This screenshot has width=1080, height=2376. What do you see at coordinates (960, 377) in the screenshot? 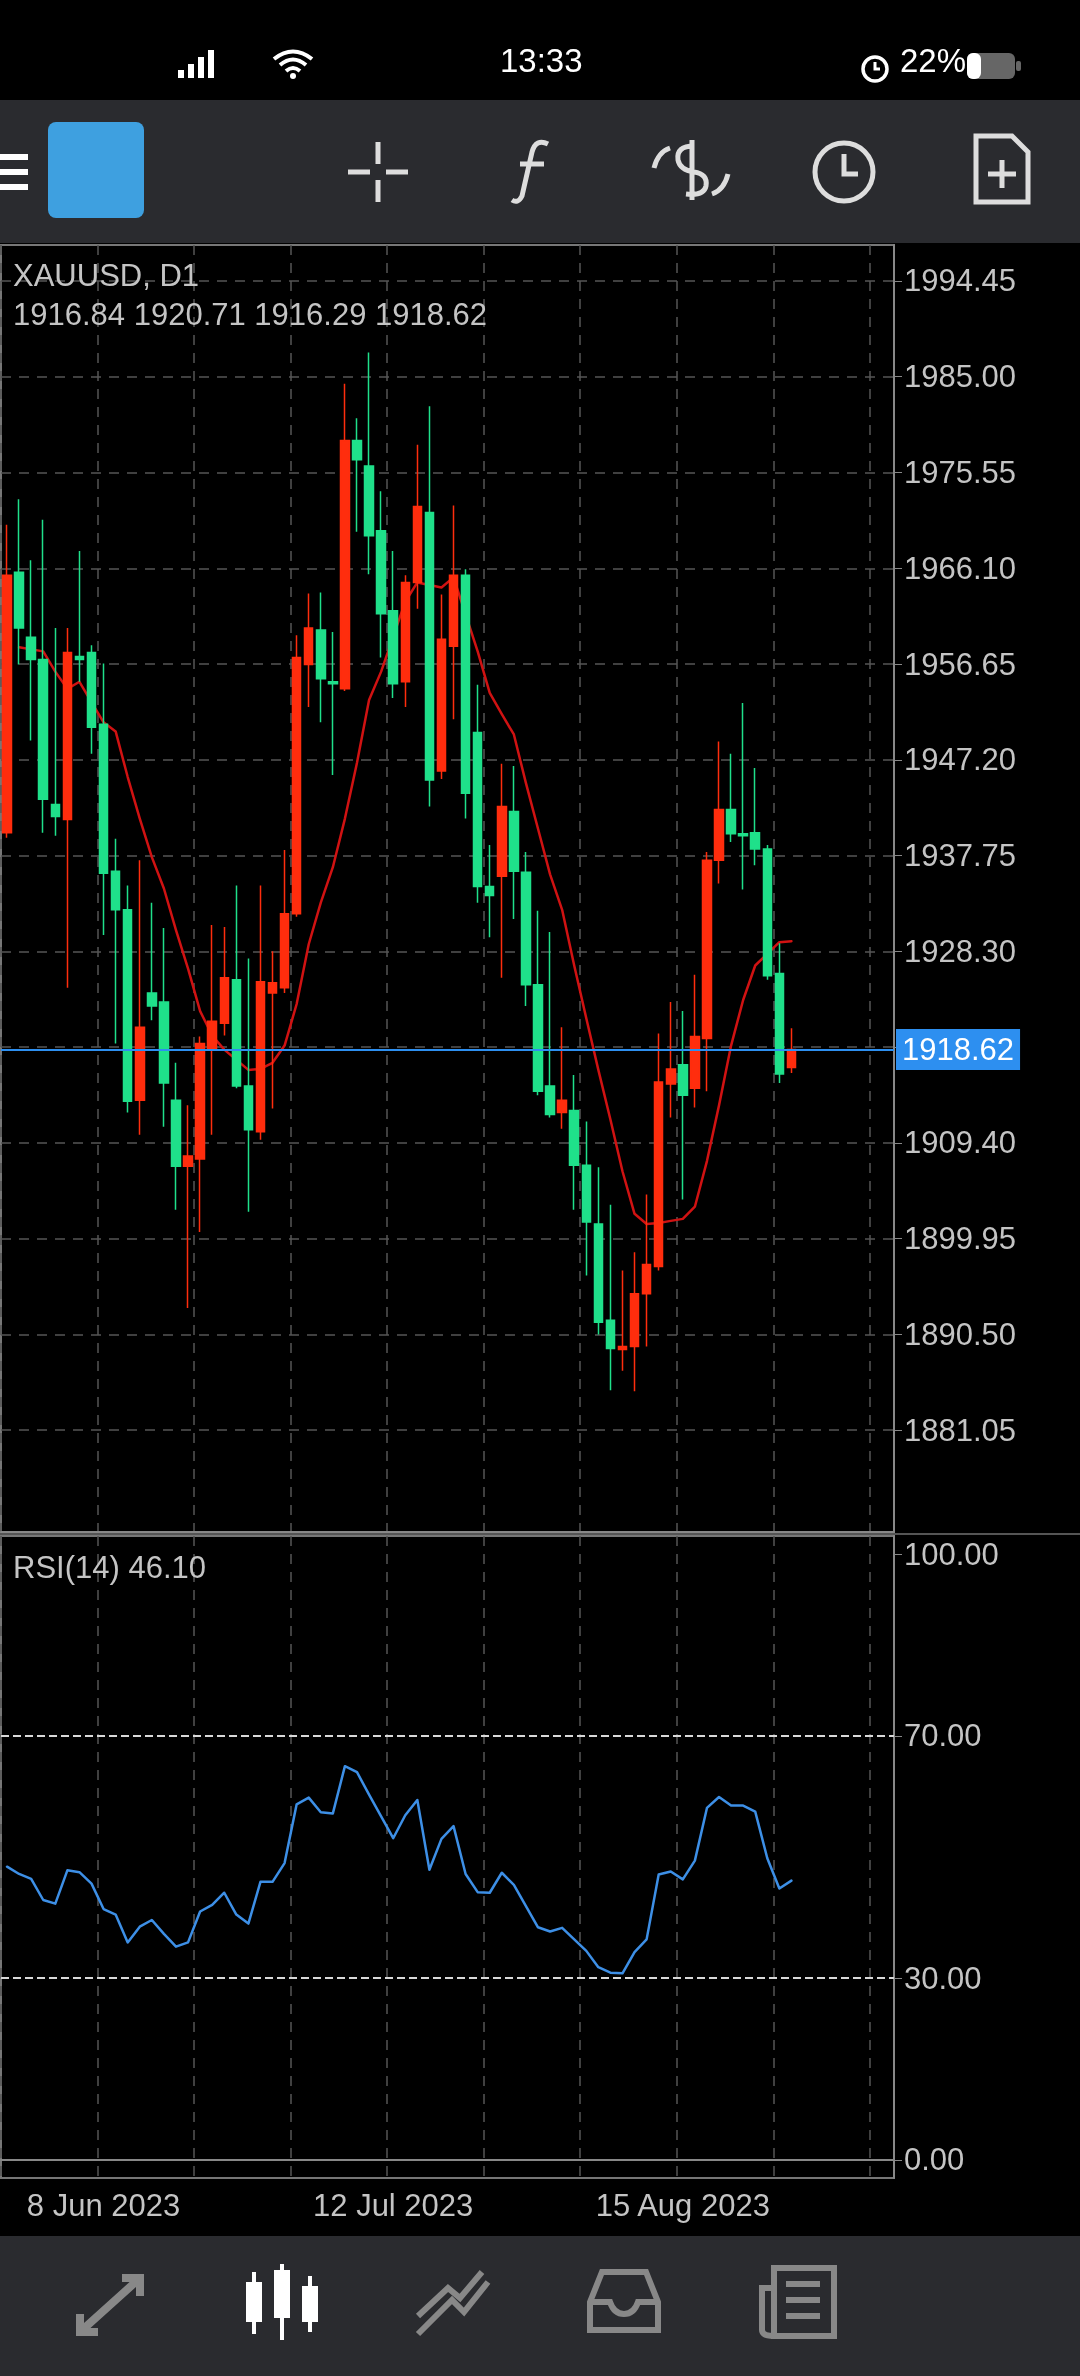
I see `y-tick-label: 1985.00` at bounding box center [960, 377].